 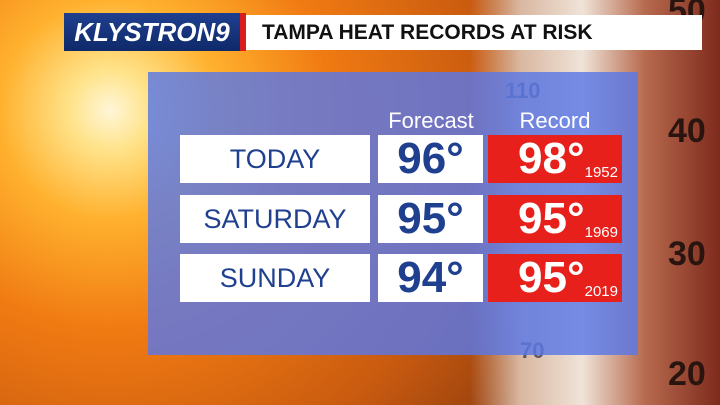 What do you see at coordinates (427, 32) in the screenshot?
I see `title: TAMPA HEAT RECORDS AT RISK` at bounding box center [427, 32].